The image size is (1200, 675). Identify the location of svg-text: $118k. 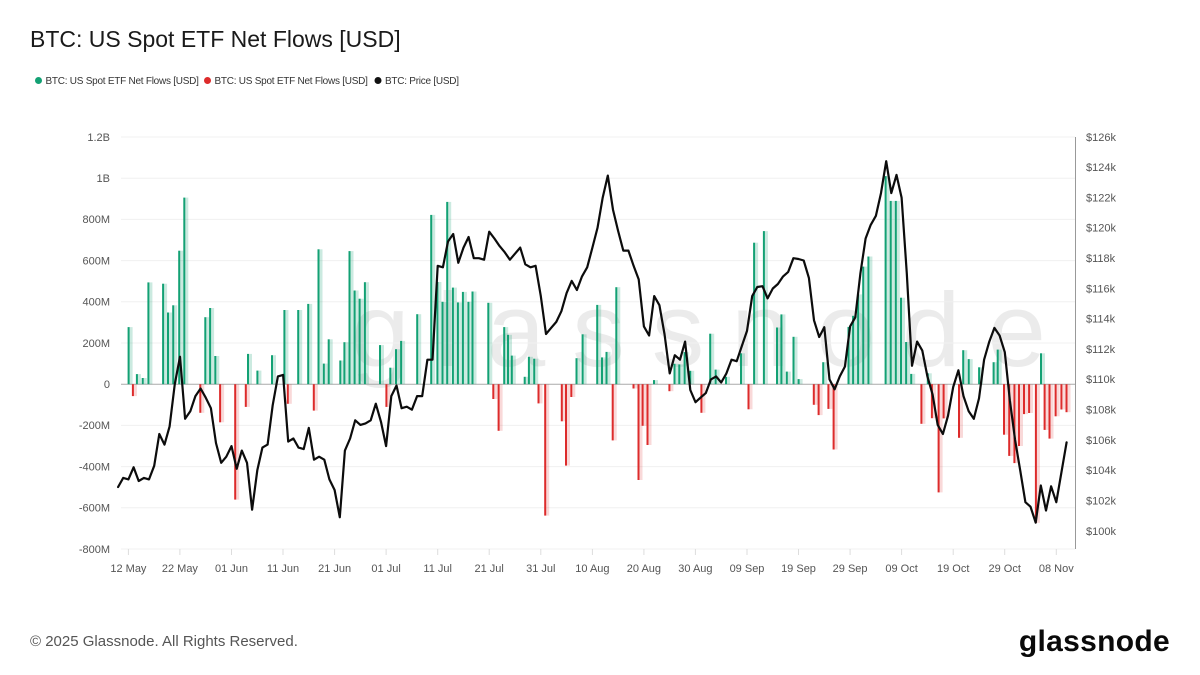
(1101, 259).